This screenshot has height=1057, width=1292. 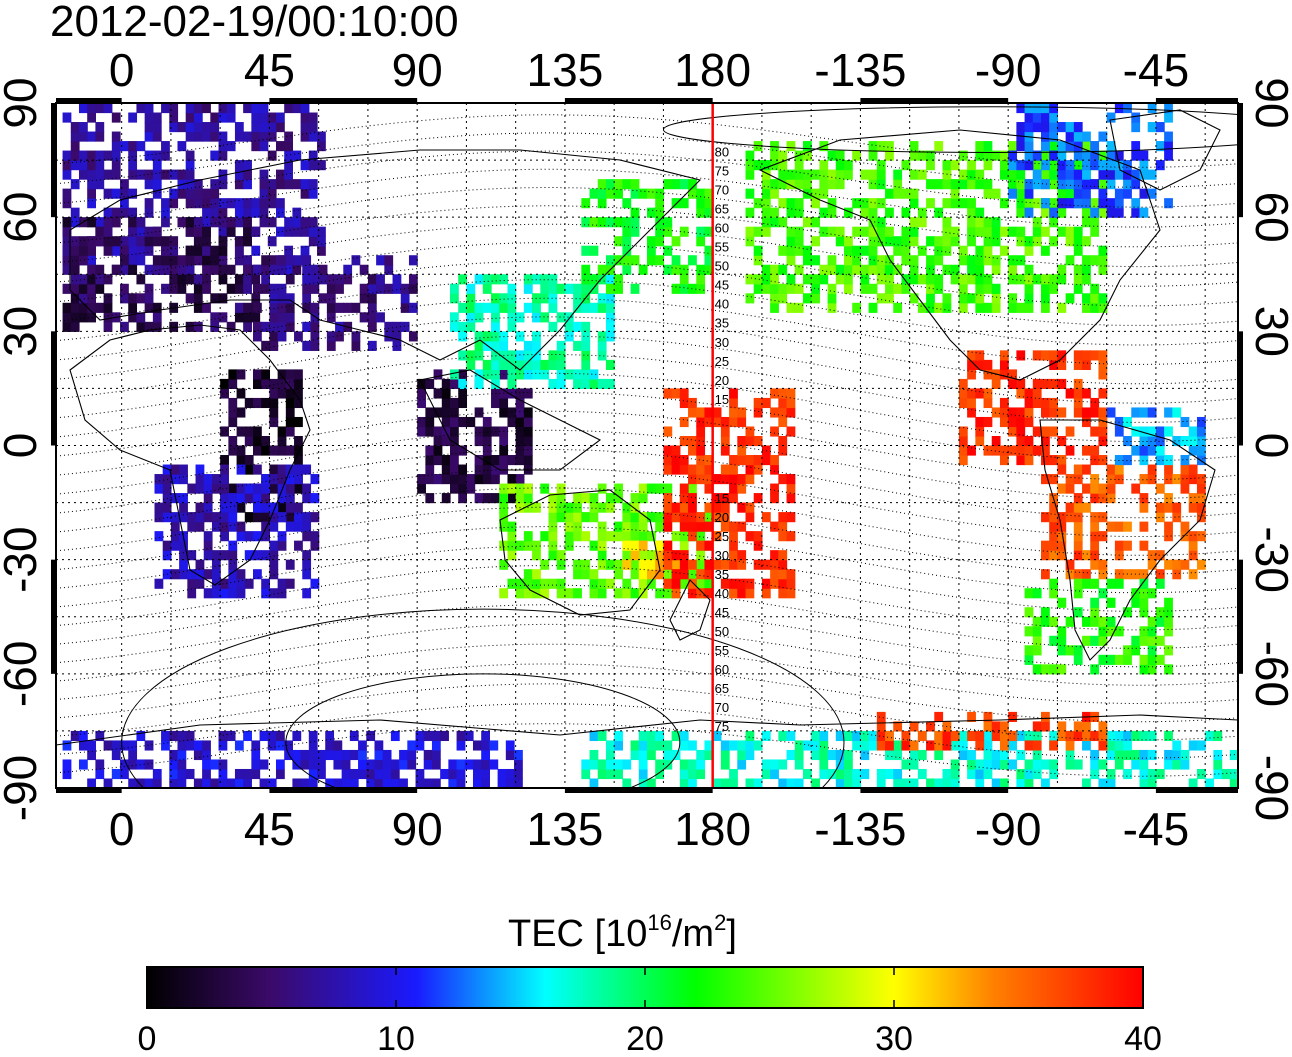 I want to click on map-title: 2012-02-19/00:10:00, so click(x=254, y=23).